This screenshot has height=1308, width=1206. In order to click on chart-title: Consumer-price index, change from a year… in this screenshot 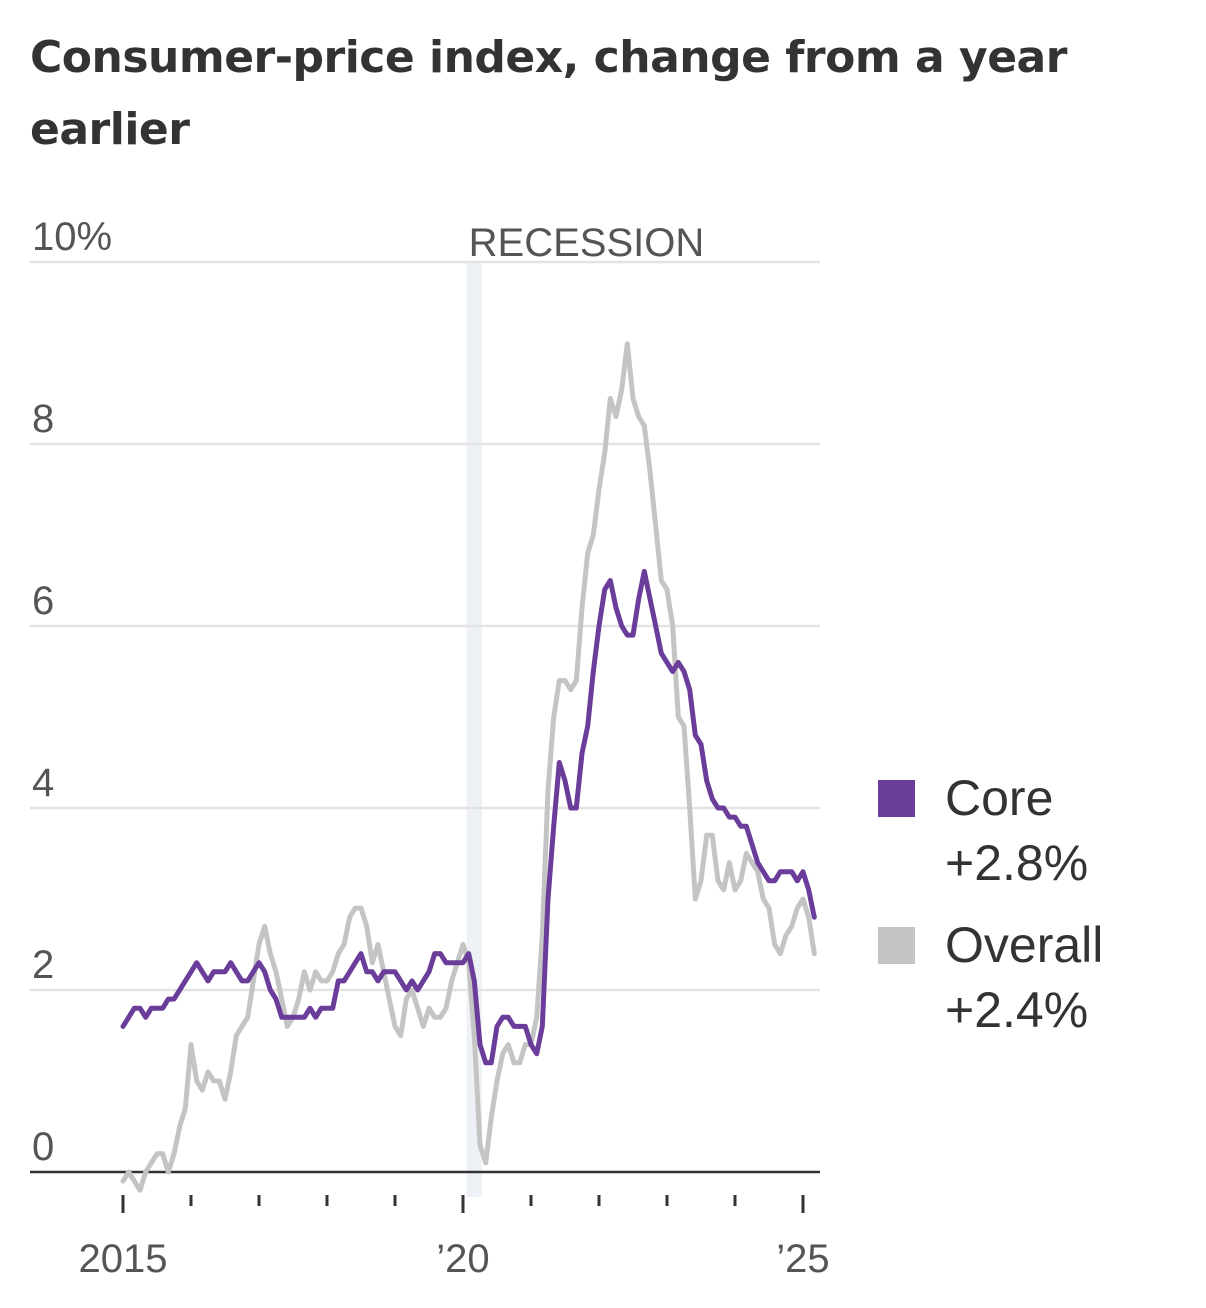, I will do `click(548, 93)`.